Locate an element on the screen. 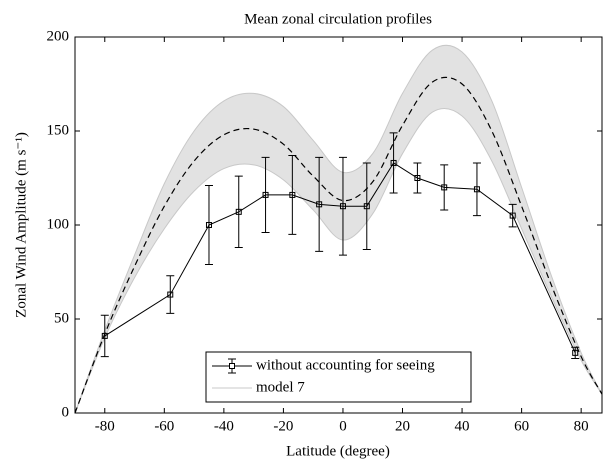  x-axis-label: Latitude (degree) is located at coordinates (338, 451).